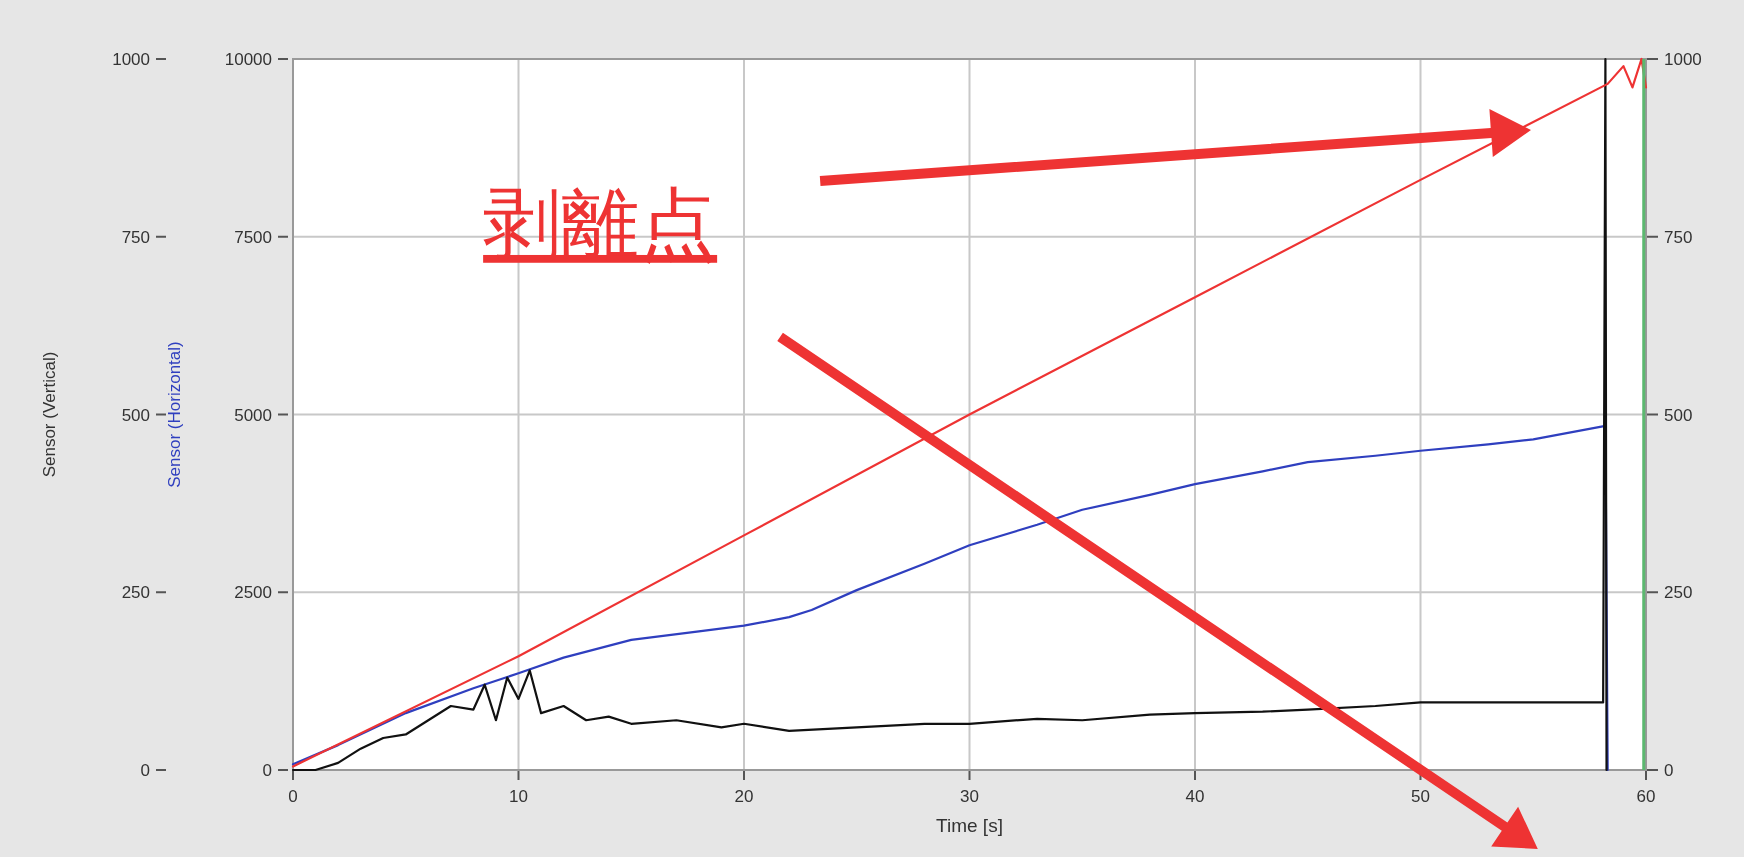 Image resolution: width=1744 pixels, height=857 pixels. Describe the element at coordinates (1669, 770) in the screenshot. I see `y2-tick-label: 0` at that location.